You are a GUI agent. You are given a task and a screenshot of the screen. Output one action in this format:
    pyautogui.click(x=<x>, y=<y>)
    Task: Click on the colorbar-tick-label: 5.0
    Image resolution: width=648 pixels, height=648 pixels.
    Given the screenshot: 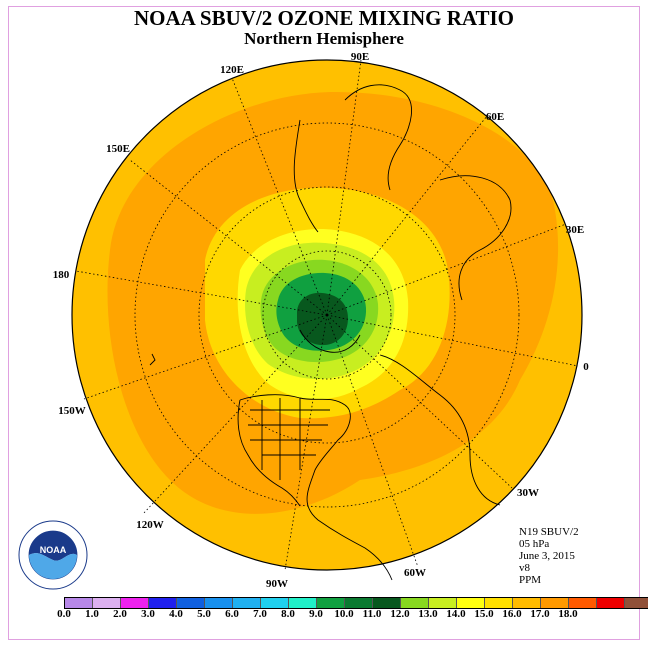 What is the action you would take?
    pyautogui.click(x=204, y=614)
    